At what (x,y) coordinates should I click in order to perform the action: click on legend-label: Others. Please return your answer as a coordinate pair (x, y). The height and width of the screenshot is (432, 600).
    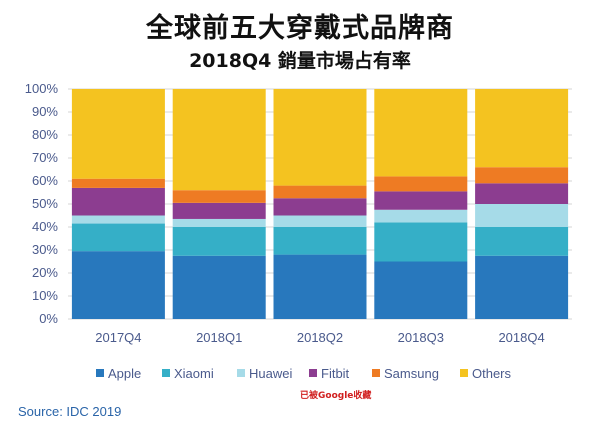
    Looking at the image, I should click on (492, 373).